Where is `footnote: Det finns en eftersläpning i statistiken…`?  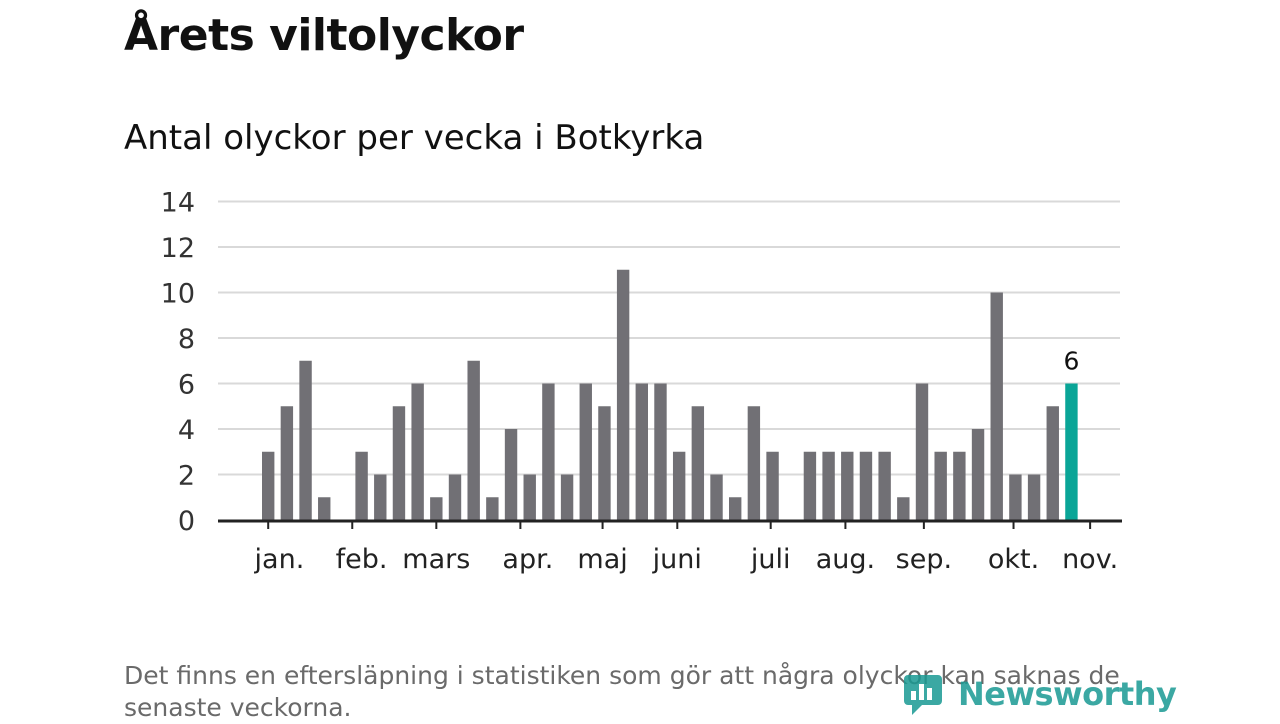 footnote: Det finns en eftersläpning i statistiken… is located at coordinates (622, 691).